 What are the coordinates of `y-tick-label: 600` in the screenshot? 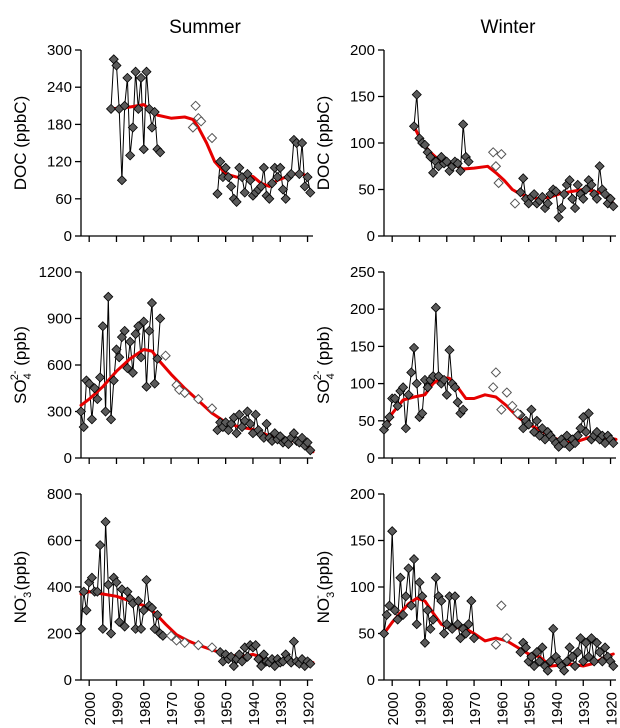 It's located at (59, 365).